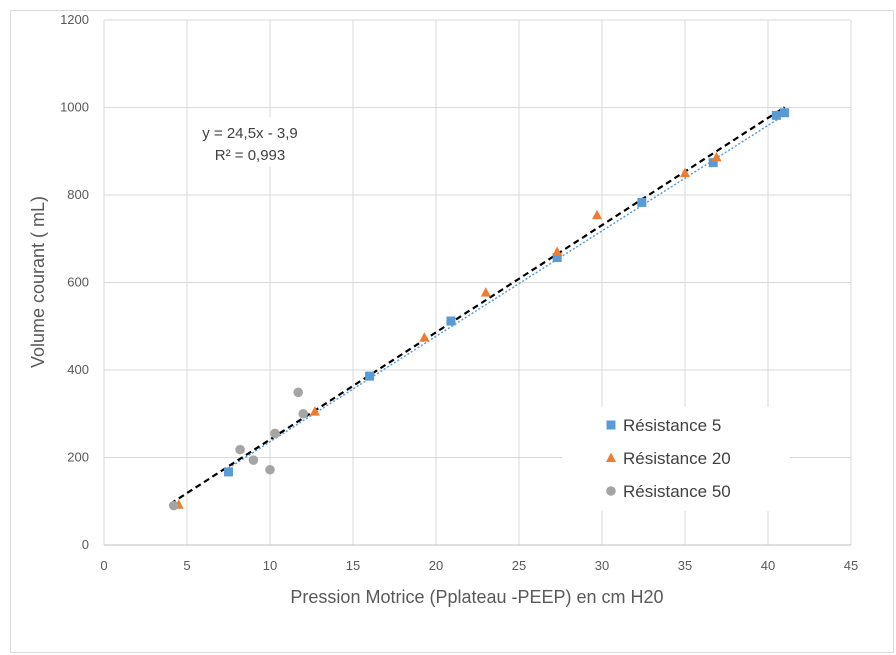 This screenshot has height=655, width=896. What do you see at coordinates (519, 565) in the screenshot?
I see `x-tick-label: 25` at bounding box center [519, 565].